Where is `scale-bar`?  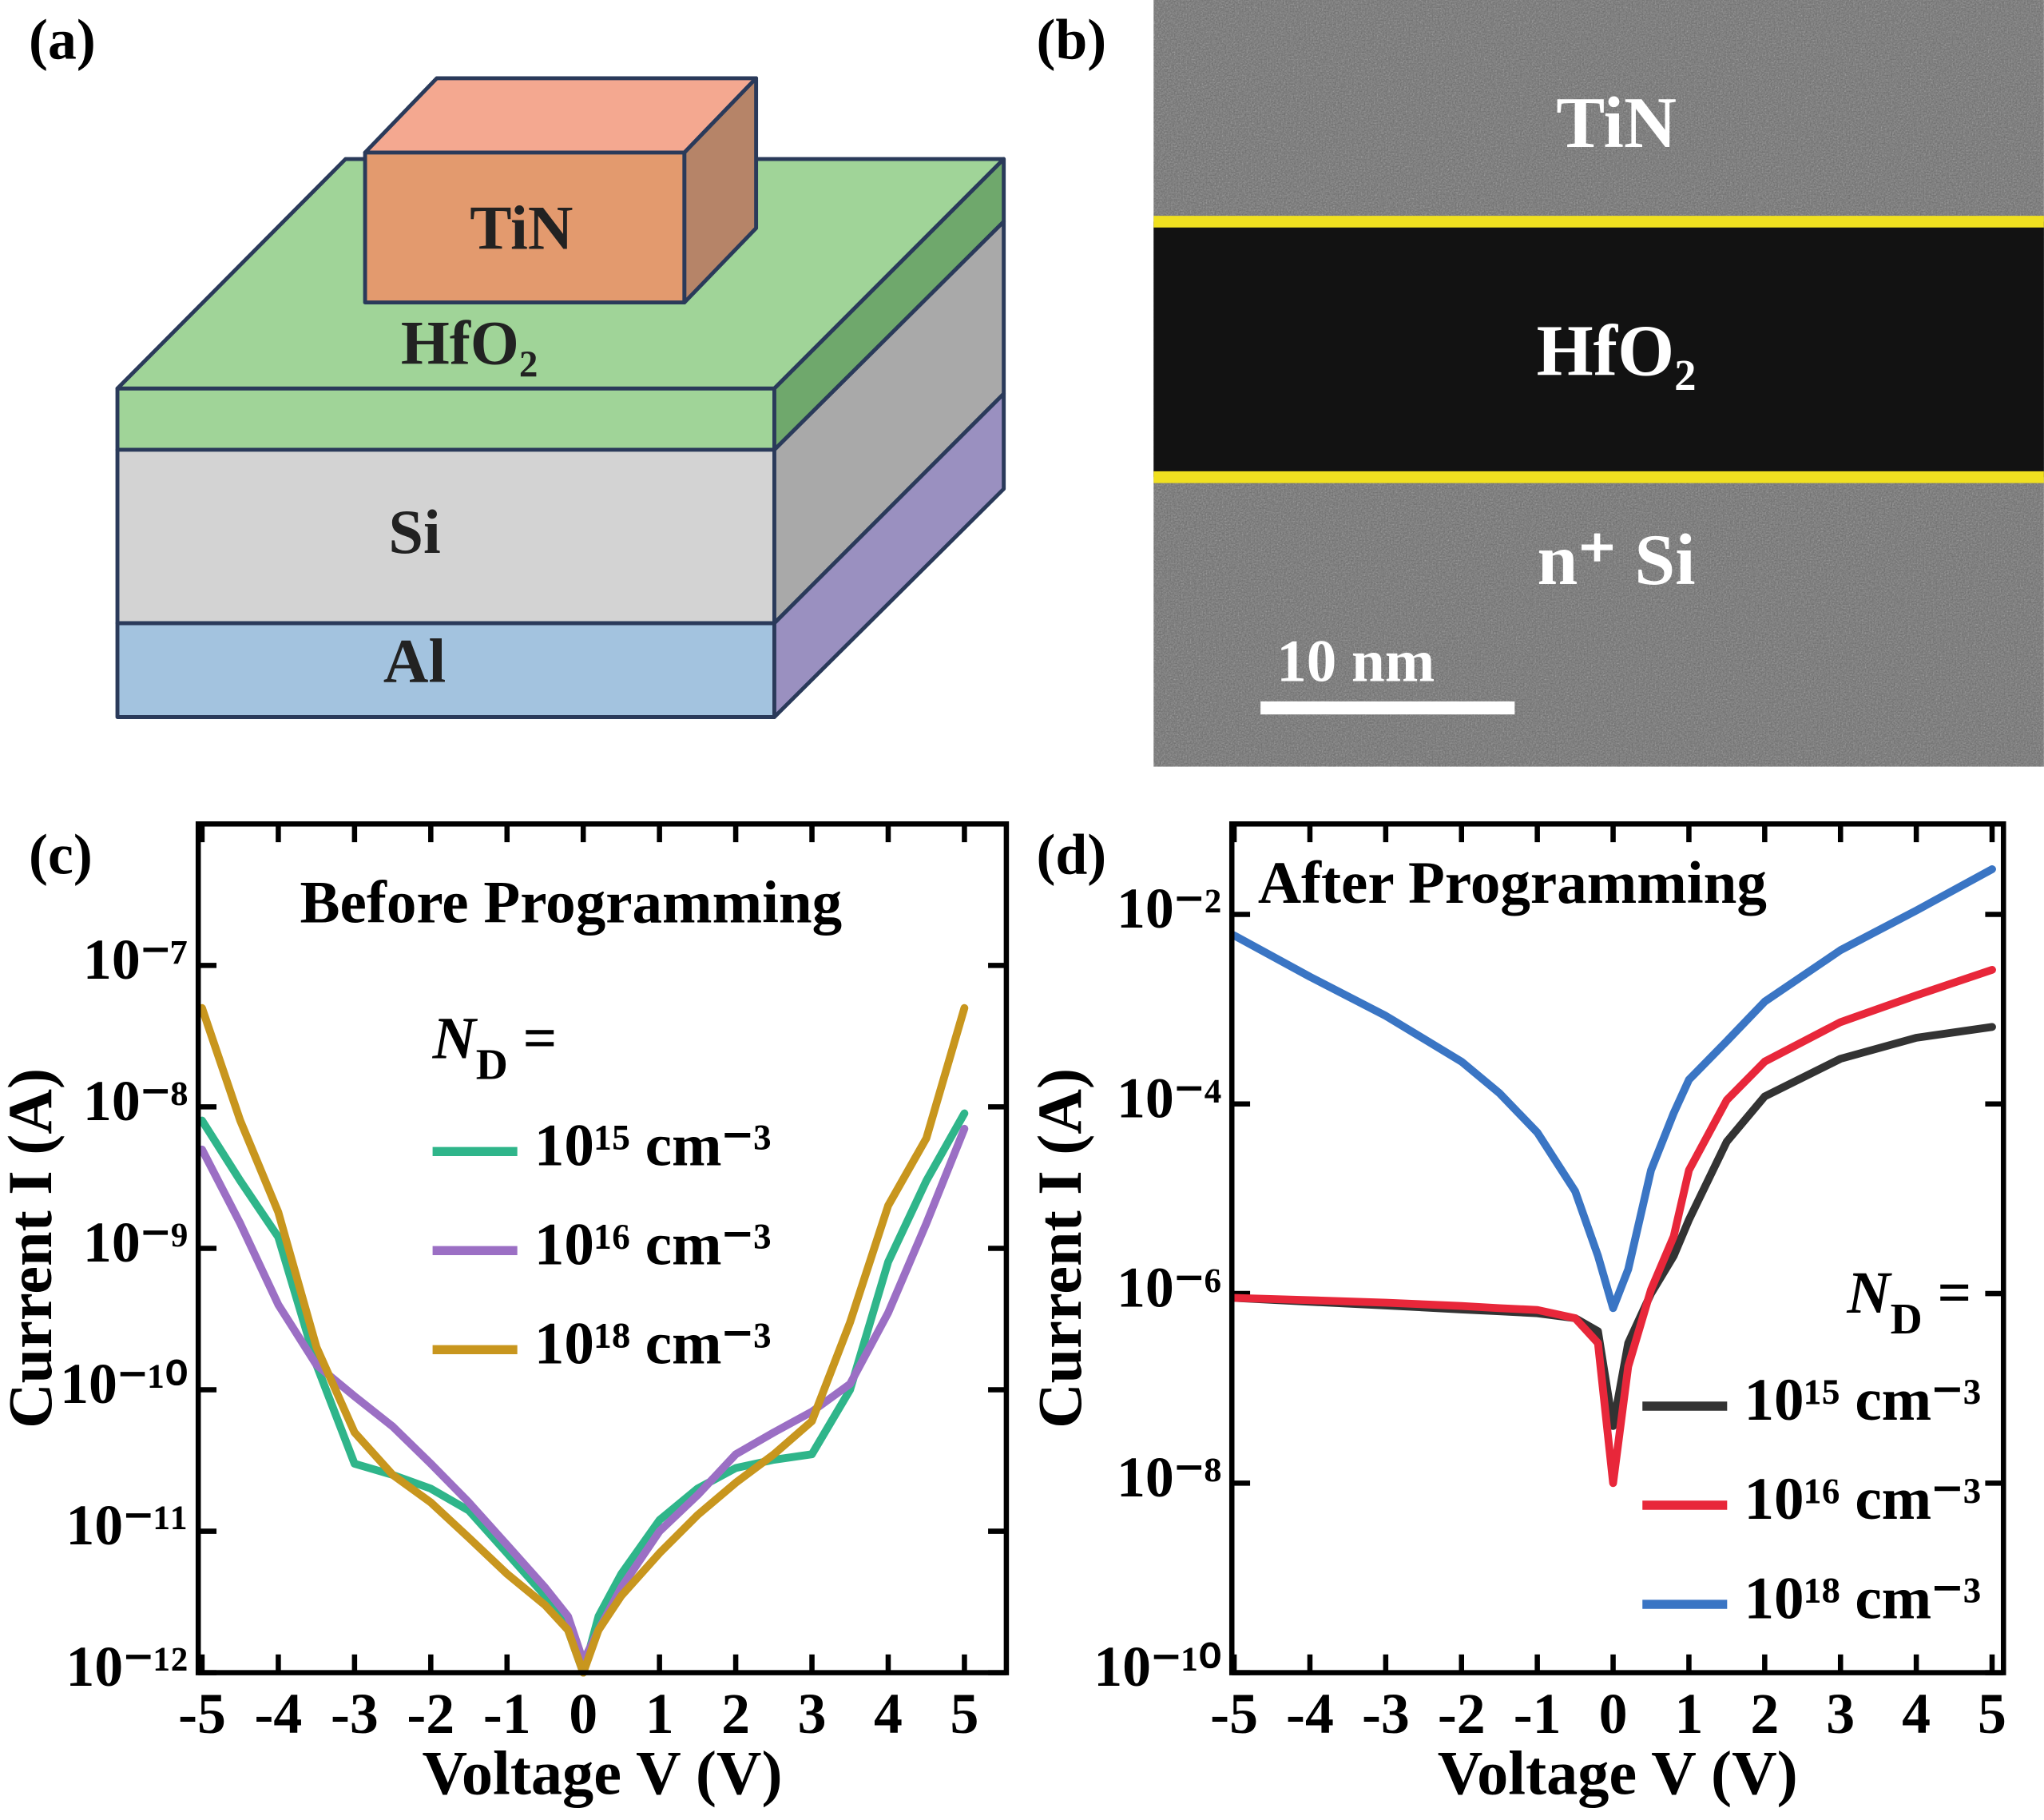 scale-bar is located at coordinates (1387, 708).